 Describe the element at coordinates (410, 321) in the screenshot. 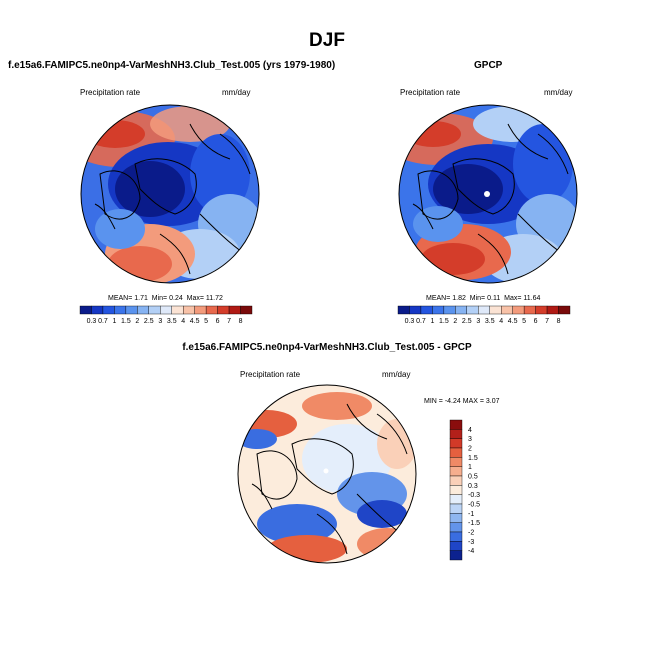

I see `obs-colorbar-tick-label: 0.3` at that location.